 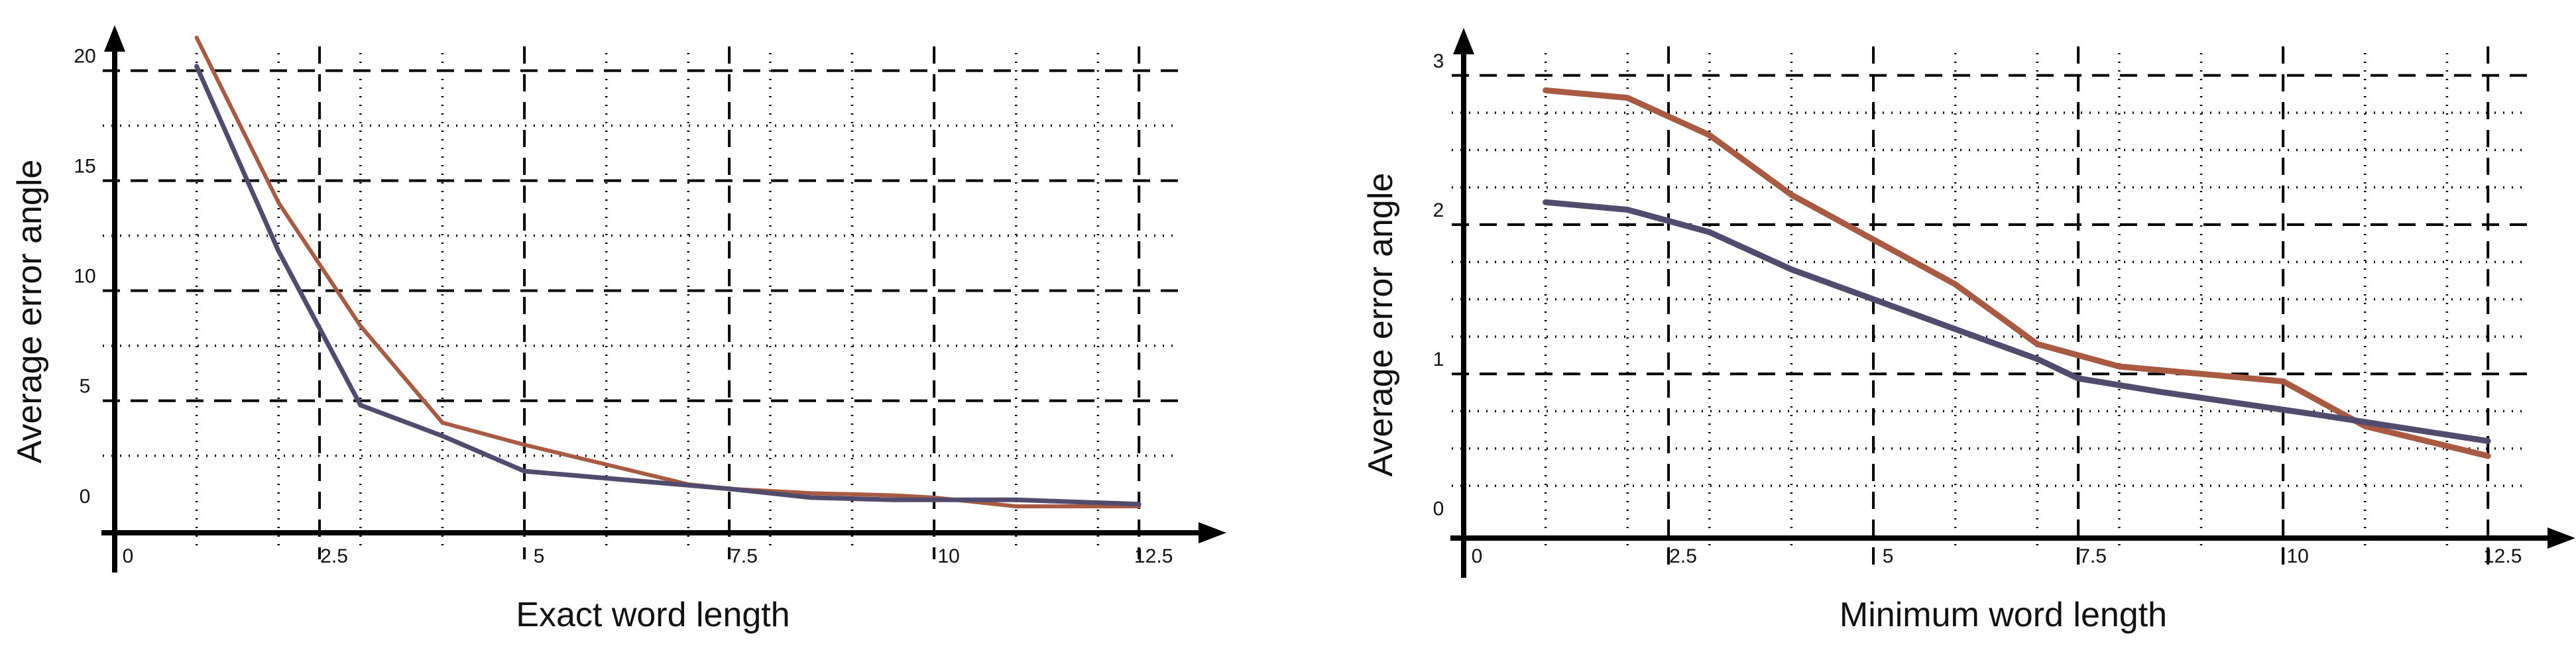 I want to click on y-tick-label: 3, so click(x=1438, y=61).